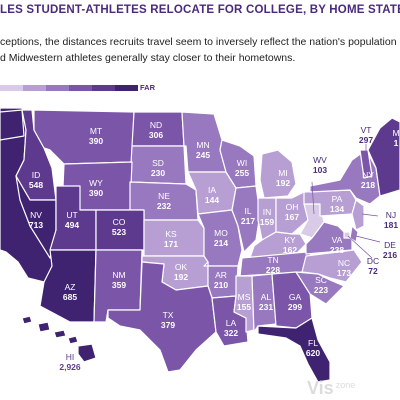  What do you see at coordinates (391, 215) in the screenshot?
I see `label-nj-abbr: NJ` at bounding box center [391, 215].